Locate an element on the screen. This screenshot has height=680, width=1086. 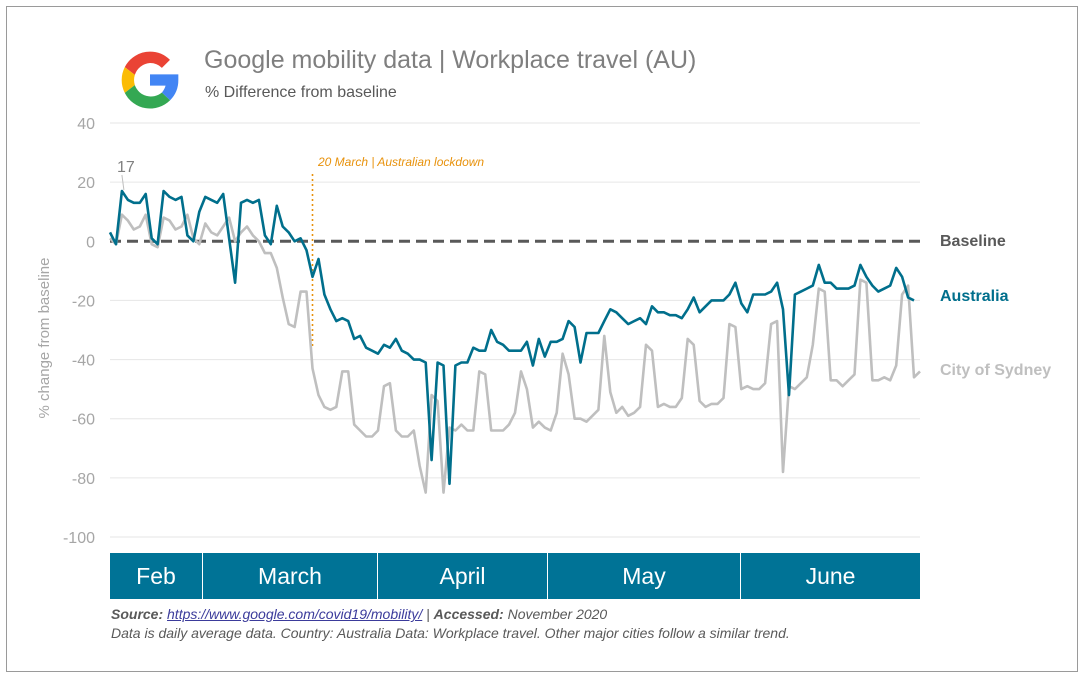
month-label-march: March is located at coordinates (289, 576).